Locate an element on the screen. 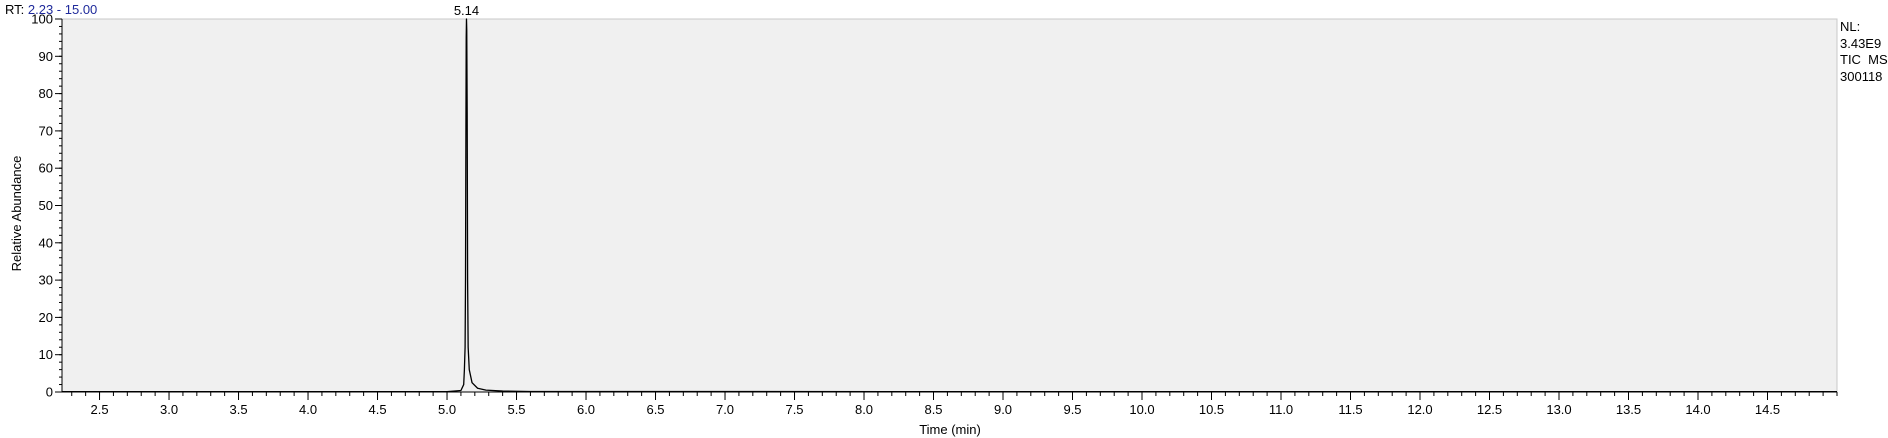 This screenshot has width=1888, height=438. nl-value: 3.43E9 is located at coordinates (1861, 43).